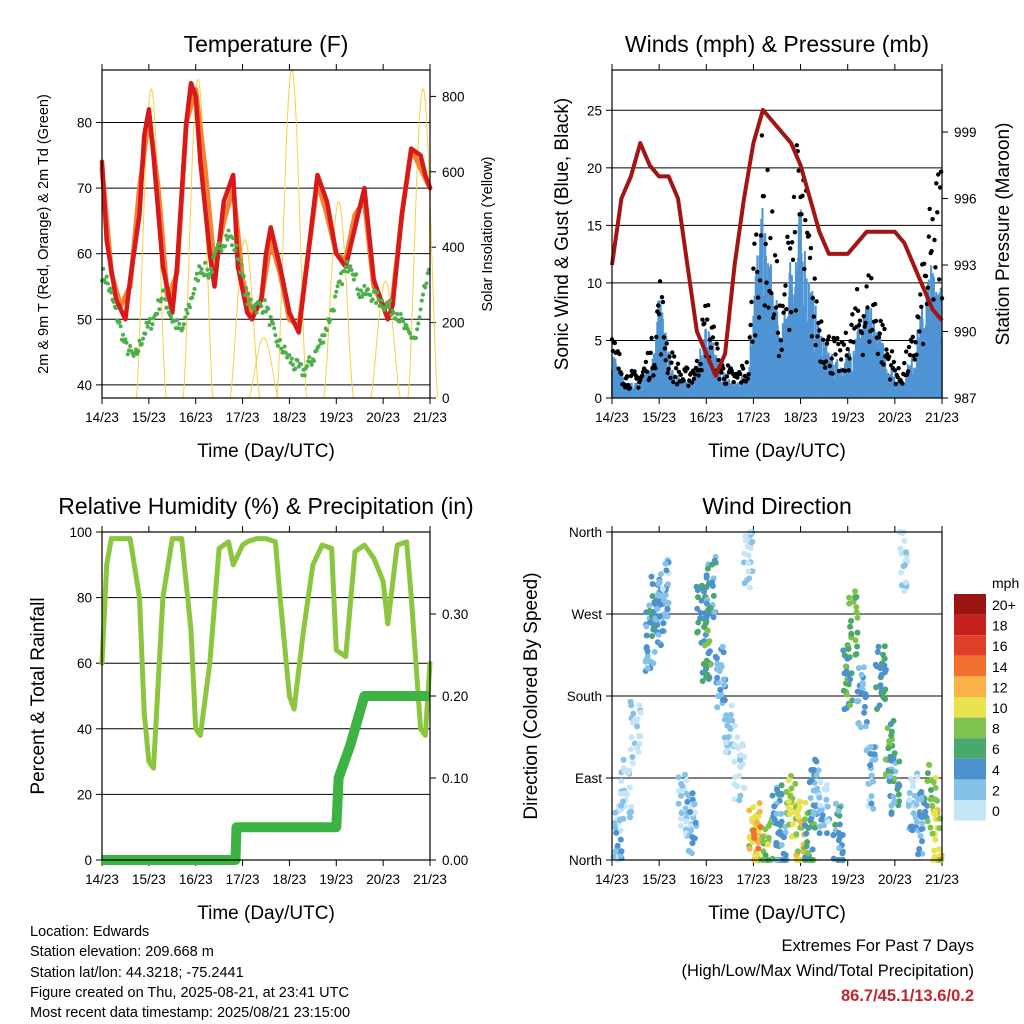  What do you see at coordinates (84, 385) in the screenshot?
I see `y-tick-label: 40` at bounding box center [84, 385].